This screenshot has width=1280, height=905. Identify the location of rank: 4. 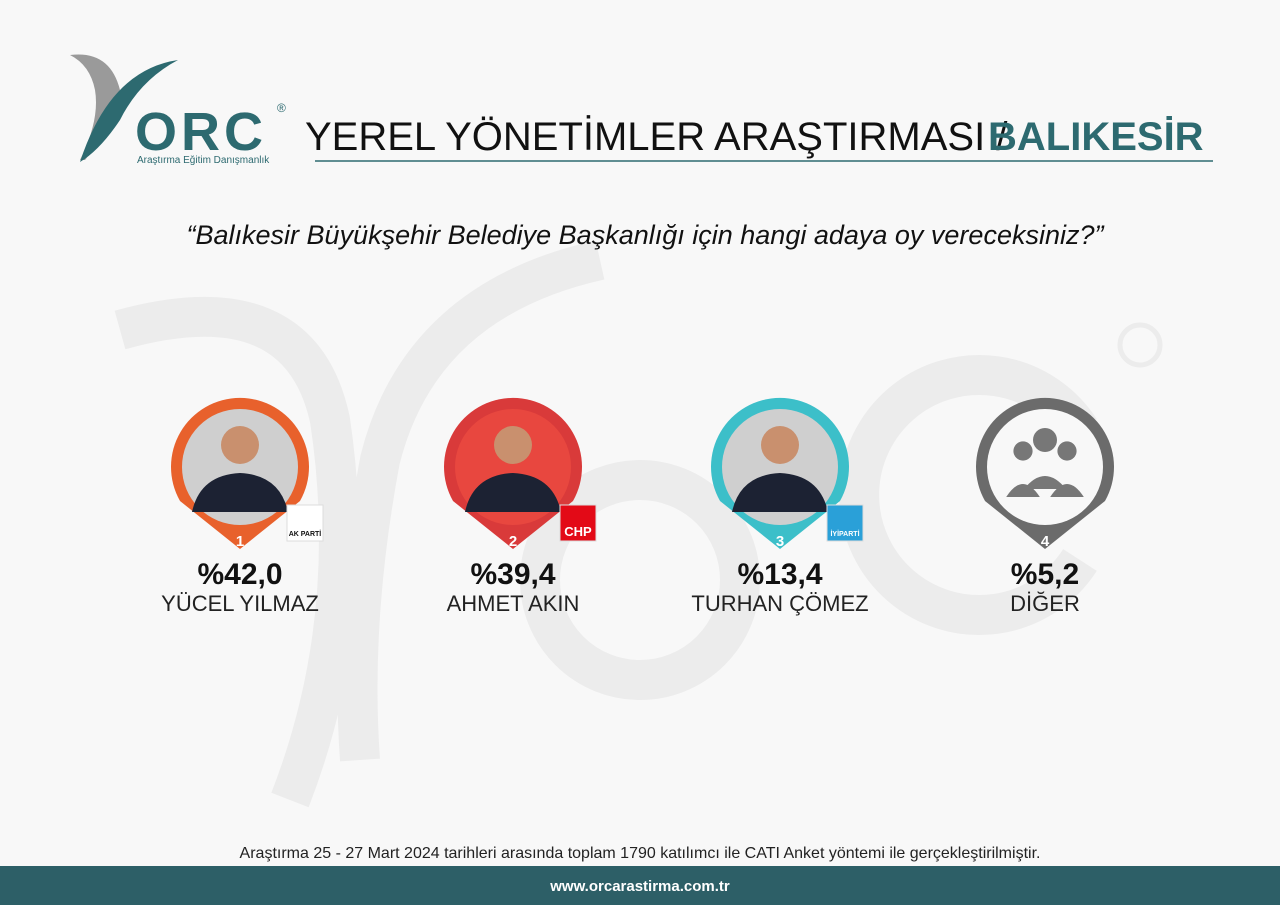
(1045, 541).